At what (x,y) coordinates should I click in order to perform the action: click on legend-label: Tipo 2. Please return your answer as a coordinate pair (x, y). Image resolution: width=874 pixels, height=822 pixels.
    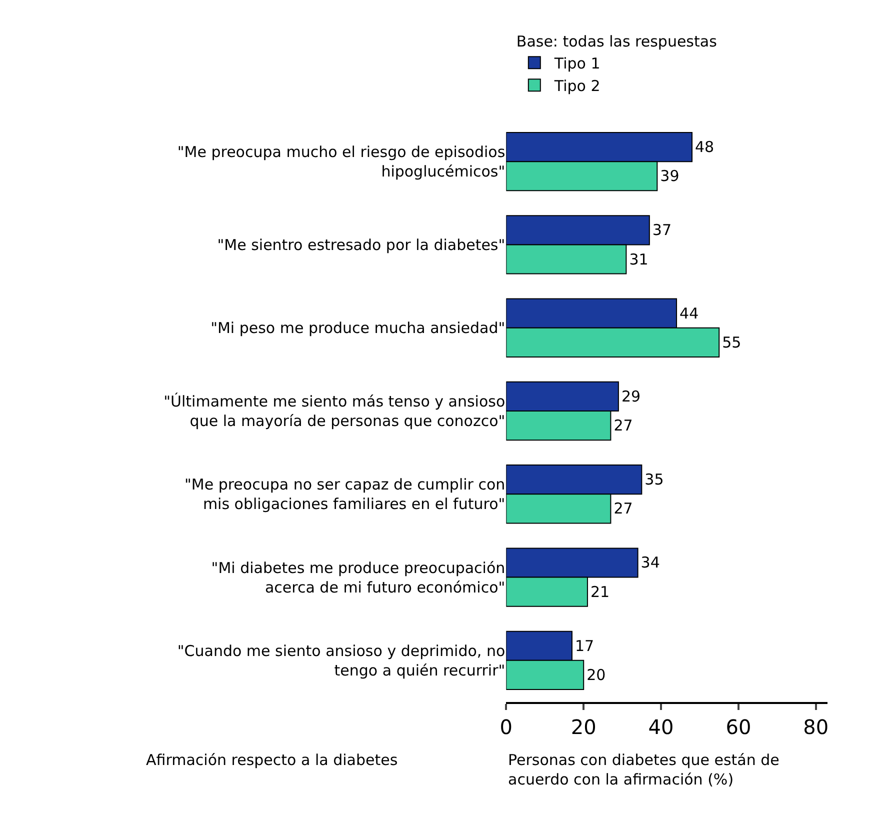
    Looking at the image, I should click on (576, 85).